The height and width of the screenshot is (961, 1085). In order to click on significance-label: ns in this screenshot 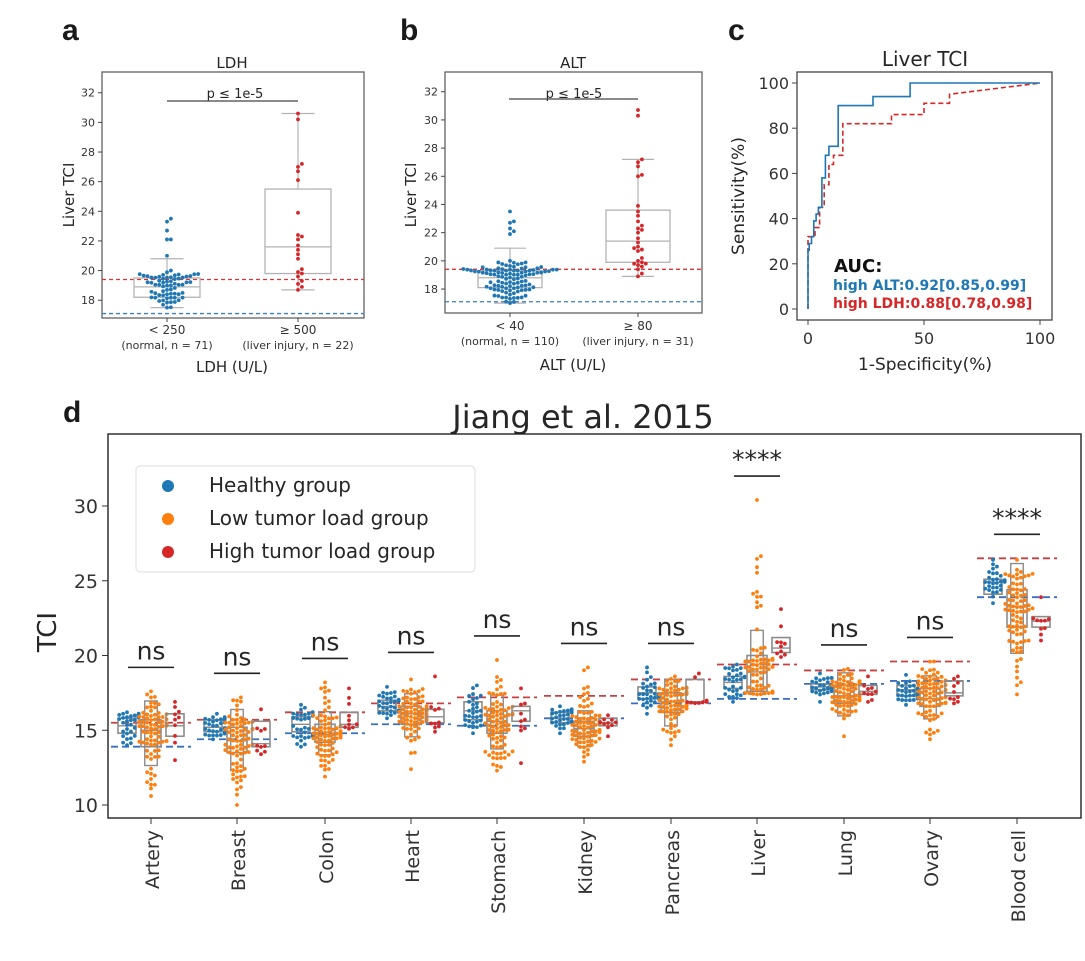, I will do `click(584, 626)`.